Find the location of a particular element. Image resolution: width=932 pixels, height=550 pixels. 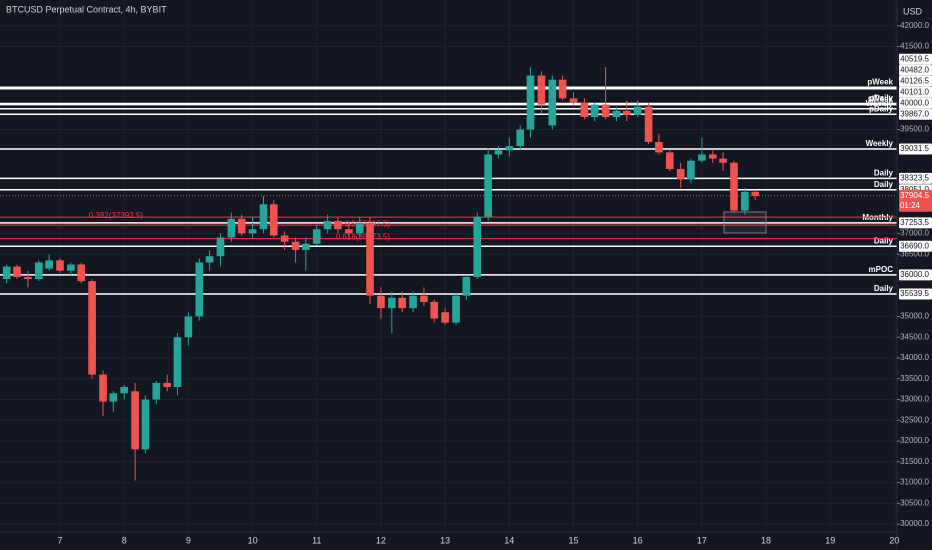

price-label: 40482.0 is located at coordinates (914, 69).